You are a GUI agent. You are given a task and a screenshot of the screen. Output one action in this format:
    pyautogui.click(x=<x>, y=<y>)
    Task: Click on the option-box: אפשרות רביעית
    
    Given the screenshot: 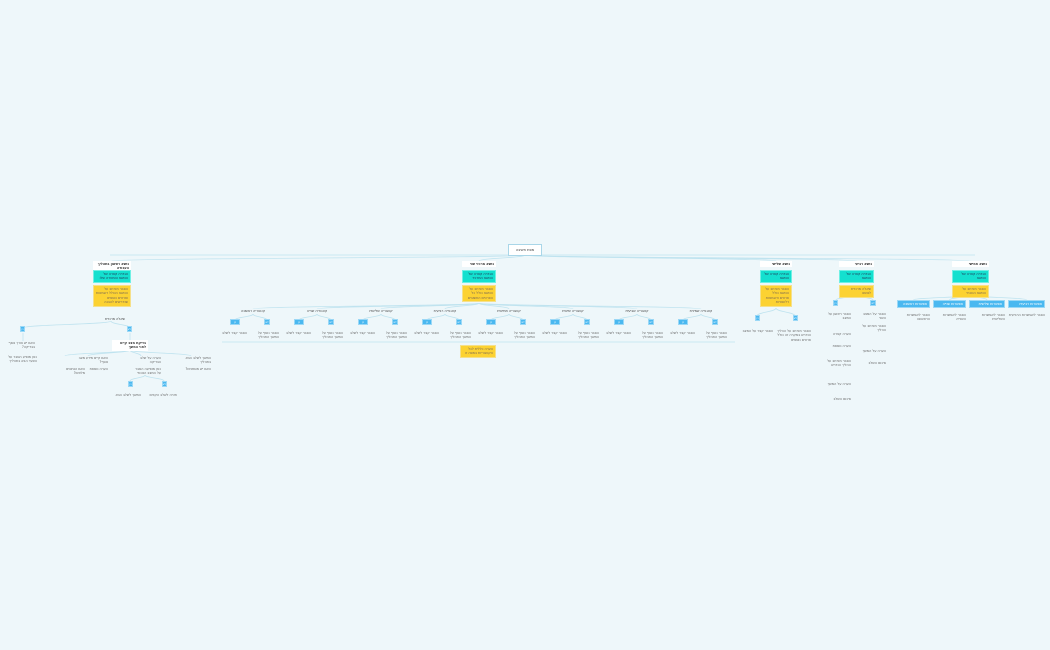 What is the action you would take?
    pyautogui.click(x=1026, y=304)
    